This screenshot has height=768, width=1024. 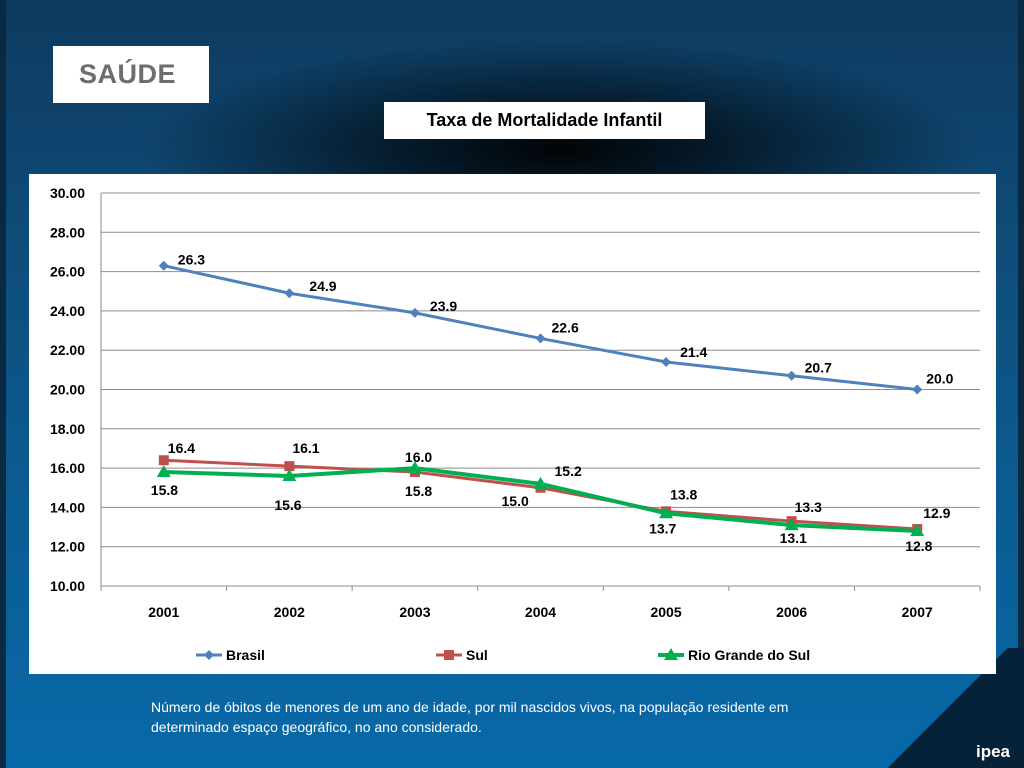 What do you see at coordinates (245, 655) in the screenshot?
I see `legend-label-brasil: Brasil` at bounding box center [245, 655].